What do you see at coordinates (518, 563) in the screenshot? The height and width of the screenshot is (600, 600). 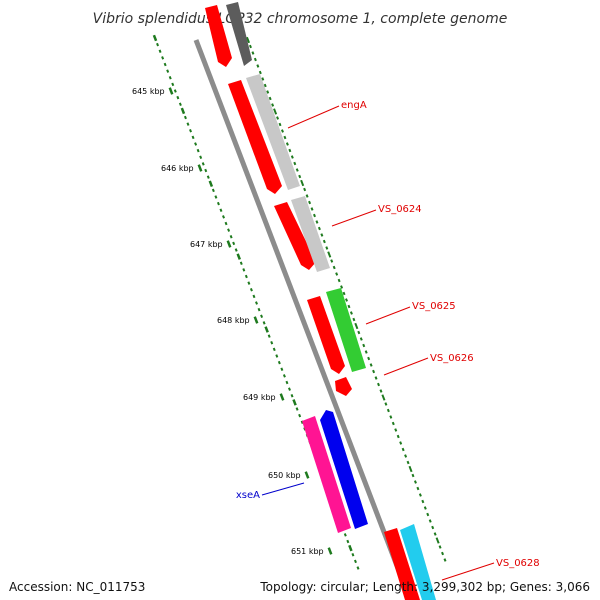 I see `gene-label-vs0628: VS_0628` at bounding box center [518, 563].